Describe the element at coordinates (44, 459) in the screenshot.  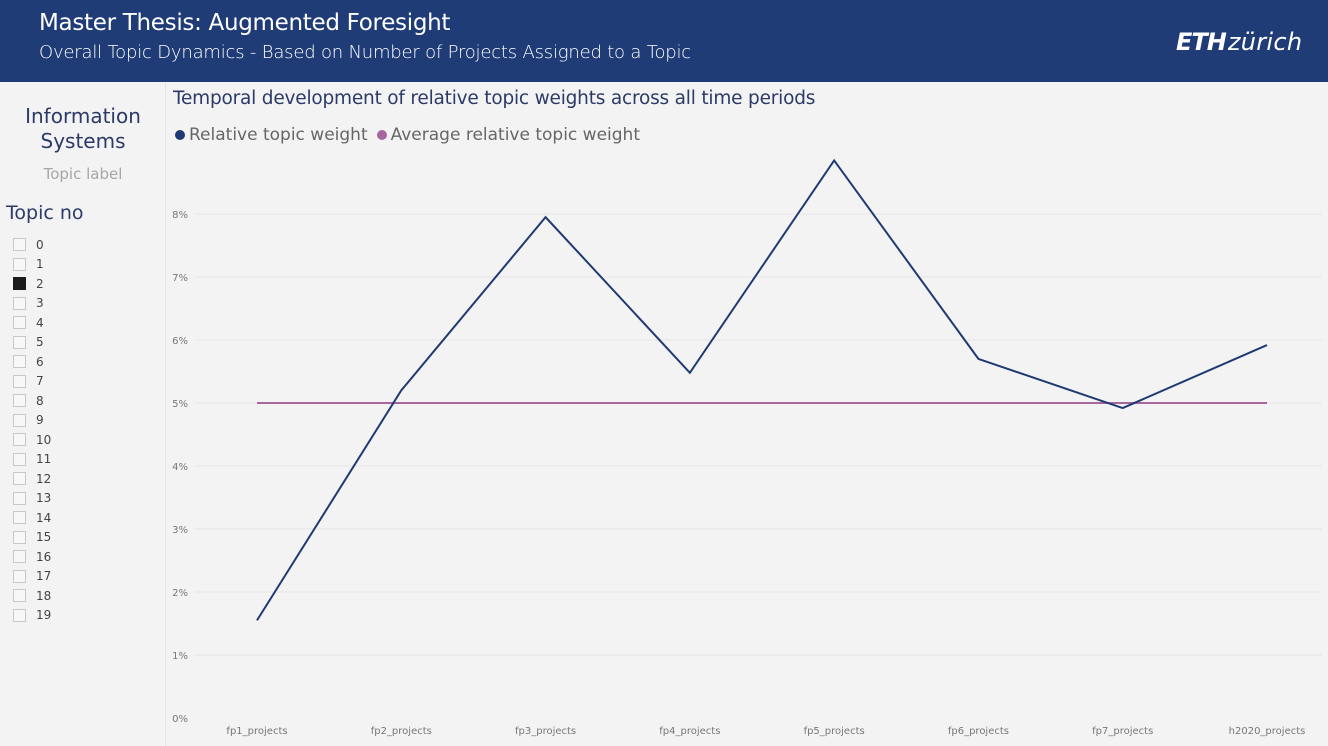
I see `topic-slicer-item-label: 11` at that location.